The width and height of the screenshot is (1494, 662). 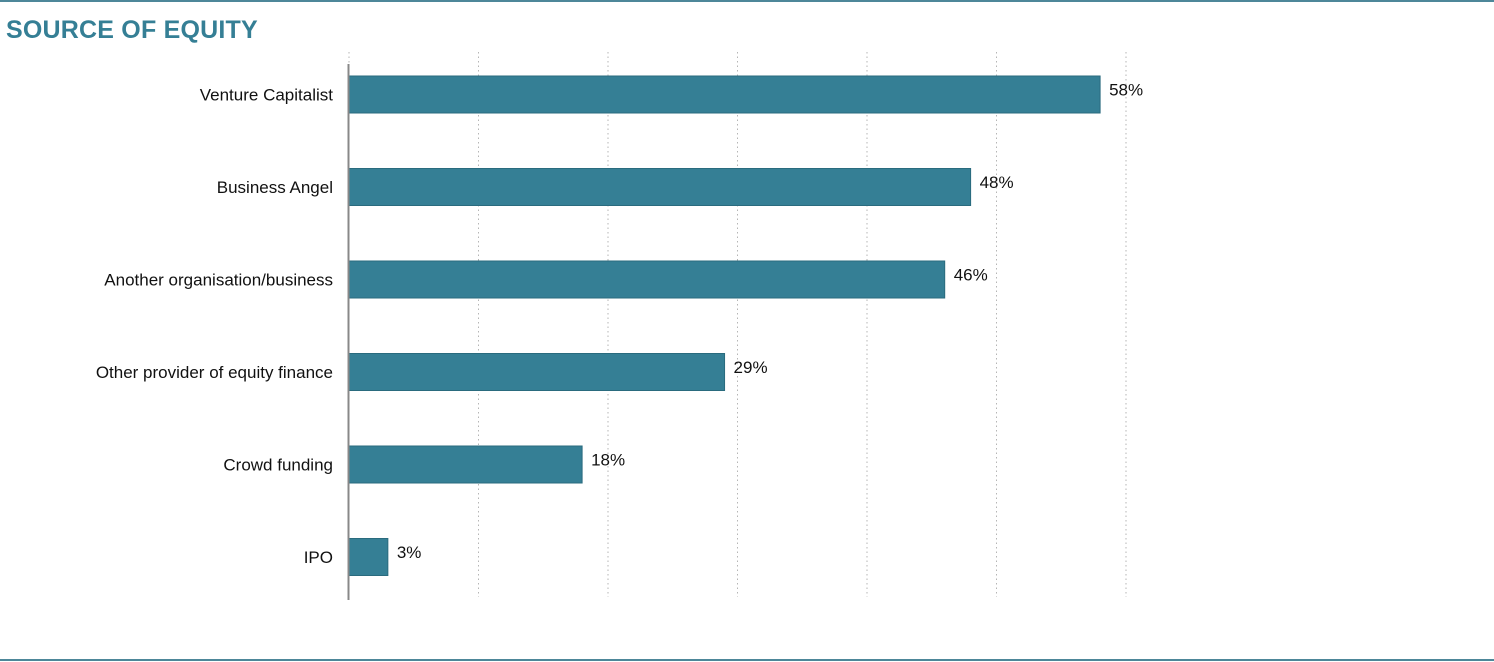 I want to click on data-label: 46%, so click(x=971, y=275).